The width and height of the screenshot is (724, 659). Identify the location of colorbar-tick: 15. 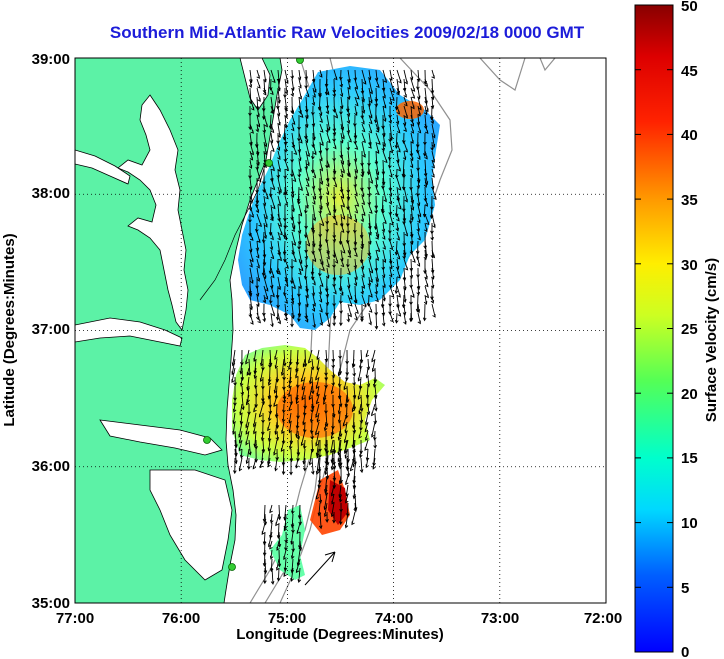
(689, 458).